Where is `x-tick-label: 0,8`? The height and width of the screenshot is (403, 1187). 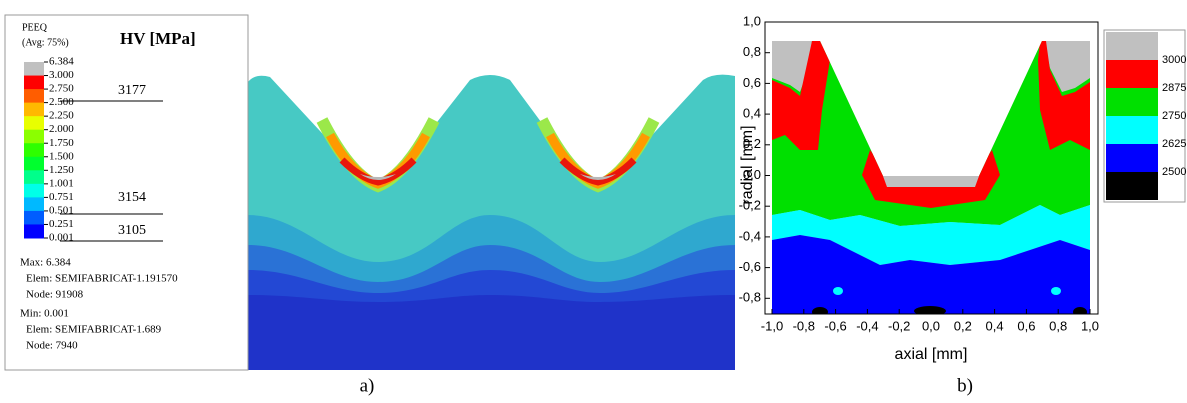 x-tick-label: 0,8 is located at coordinates (1058, 325).